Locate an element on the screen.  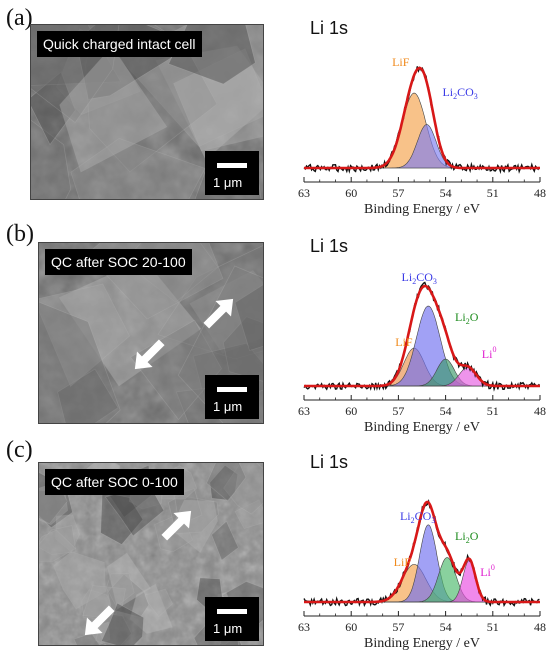
raw-spectrum is located at coordinates (421, 336).